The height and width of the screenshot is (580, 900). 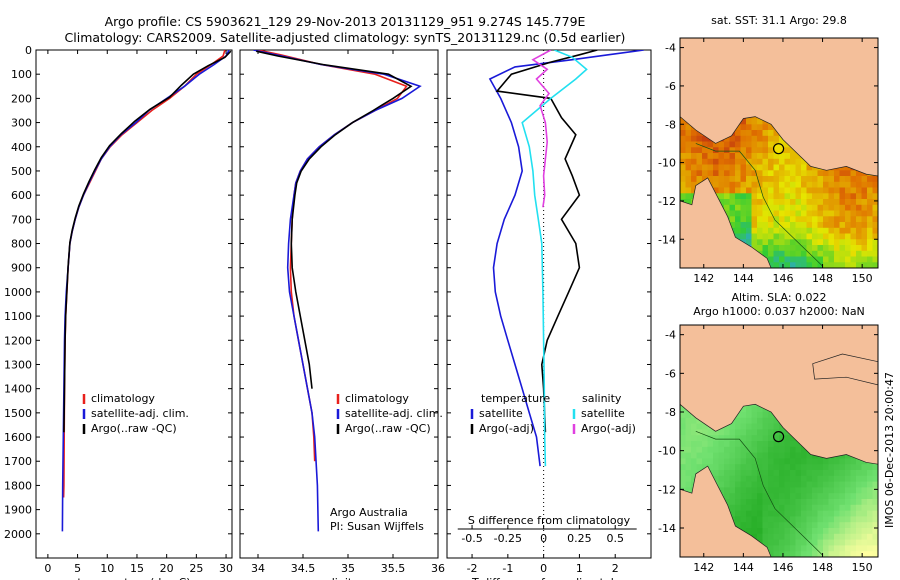 I want to click on y-tick-label: 1100, so click(x=18, y=316).